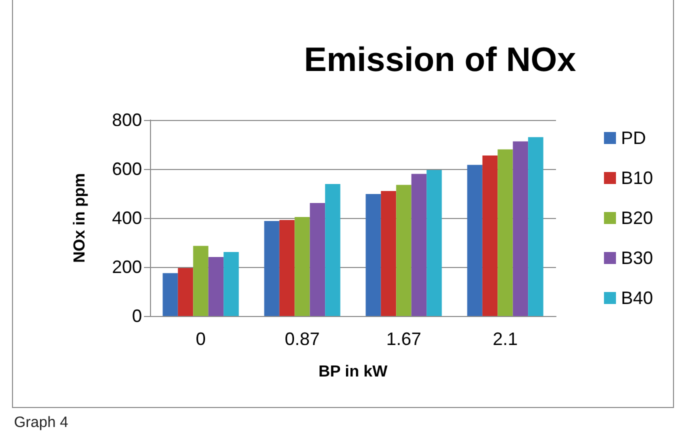  What do you see at coordinates (41, 422) in the screenshot?
I see `caption: Graph 4` at bounding box center [41, 422].